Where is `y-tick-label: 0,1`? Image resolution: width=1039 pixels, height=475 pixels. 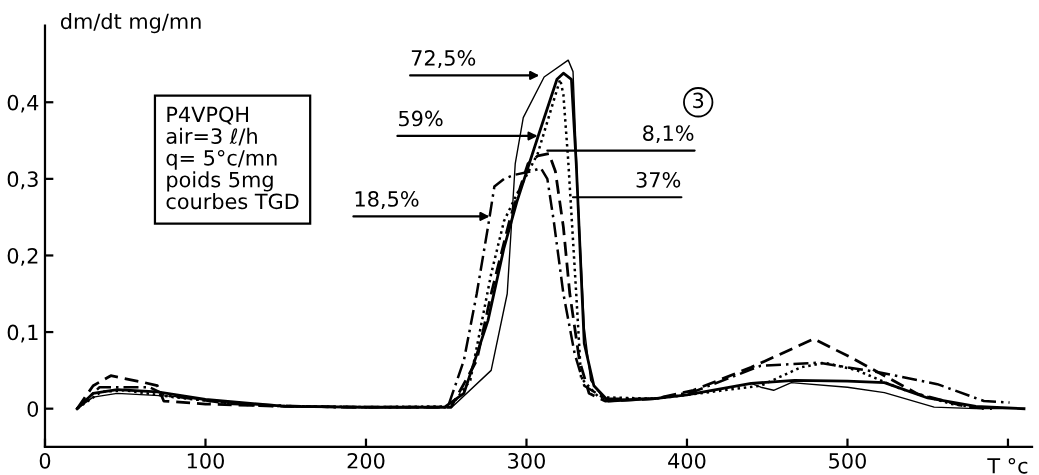 y-tick-label: 0,1 is located at coordinates (22, 333).